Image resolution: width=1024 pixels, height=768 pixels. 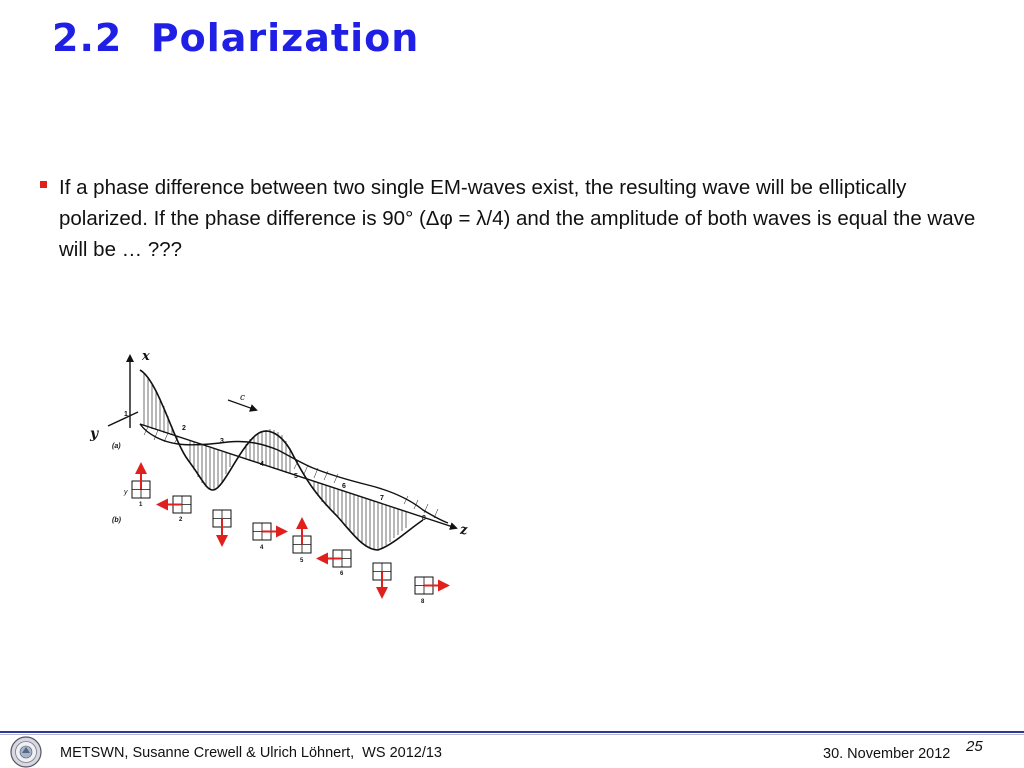 What do you see at coordinates (302, 561) in the screenshot?
I see `box-label: 5` at bounding box center [302, 561].